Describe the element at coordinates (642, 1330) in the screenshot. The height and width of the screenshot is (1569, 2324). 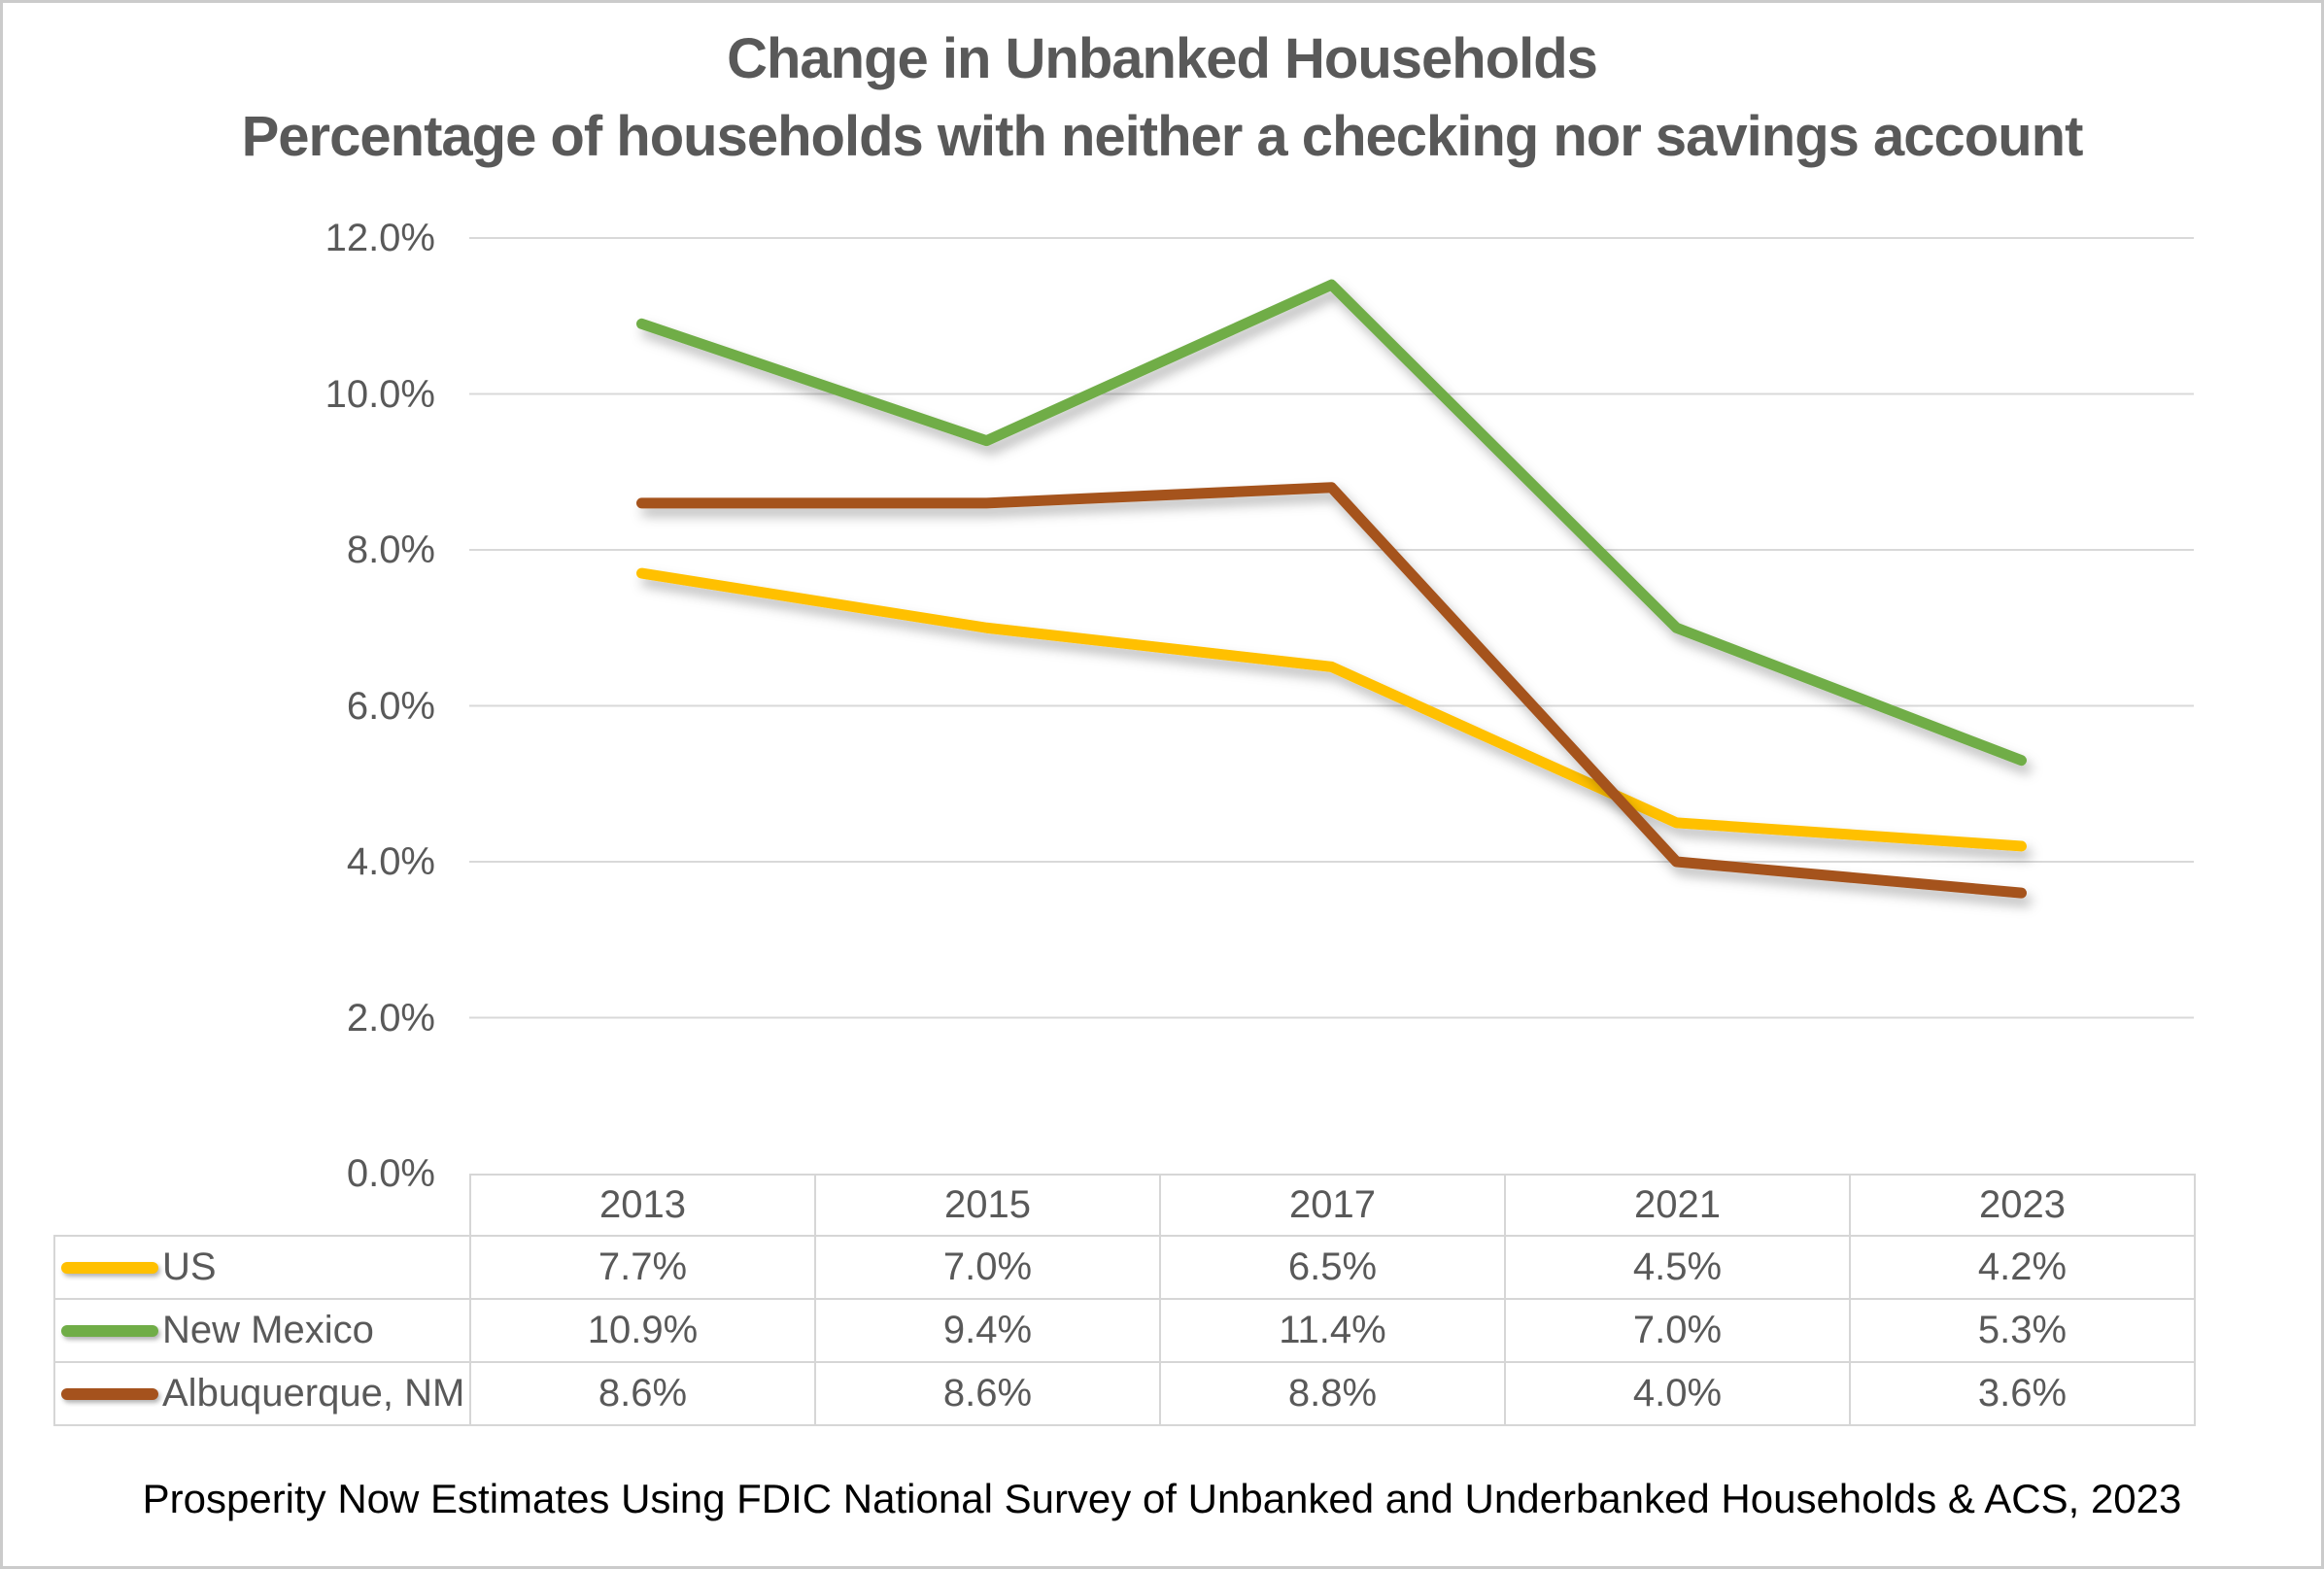
I see `table-value-cell: 10.9%` at that location.